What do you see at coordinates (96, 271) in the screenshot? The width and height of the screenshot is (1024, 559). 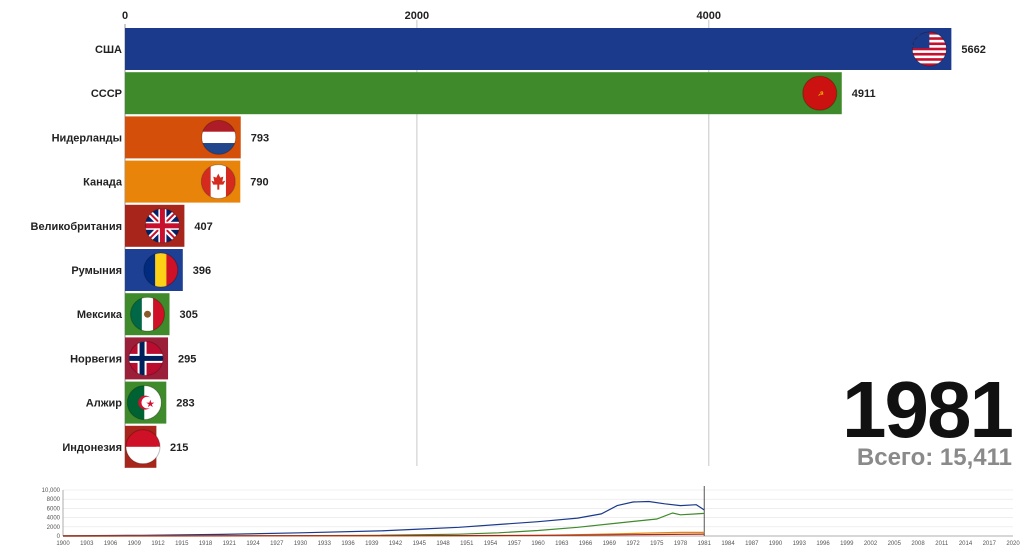 I see `bar-category-label: Румыния` at bounding box center [96, 271].